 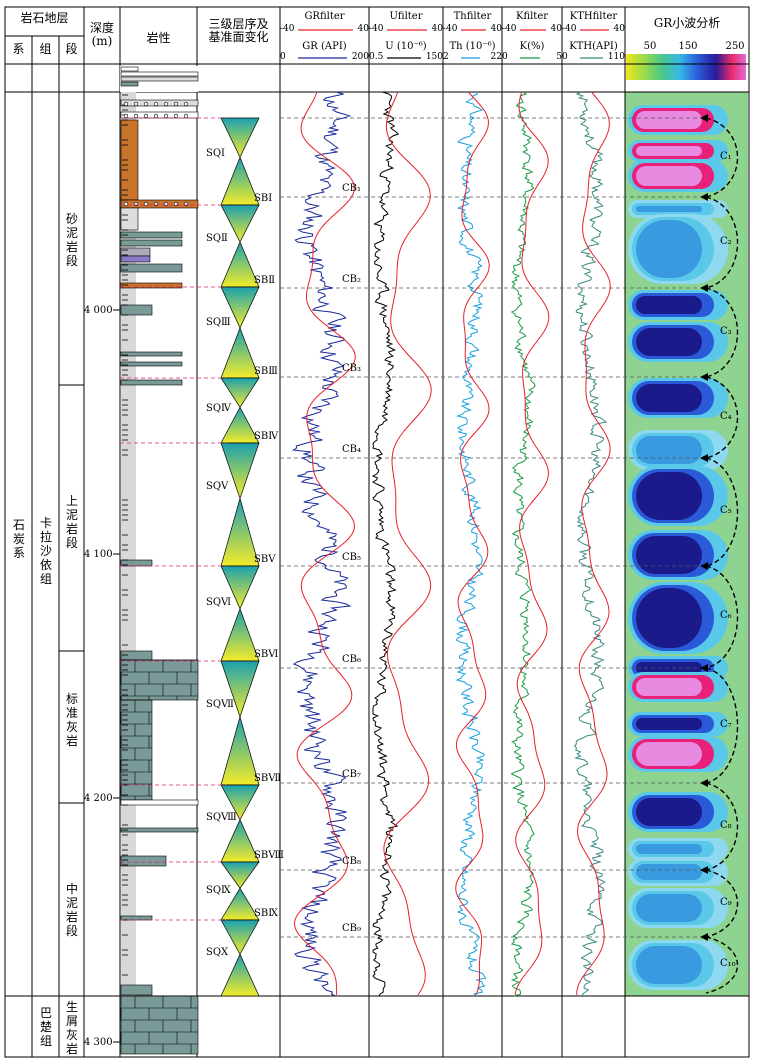 I want to click on wave-20-inner, so click(x=669, y=908).